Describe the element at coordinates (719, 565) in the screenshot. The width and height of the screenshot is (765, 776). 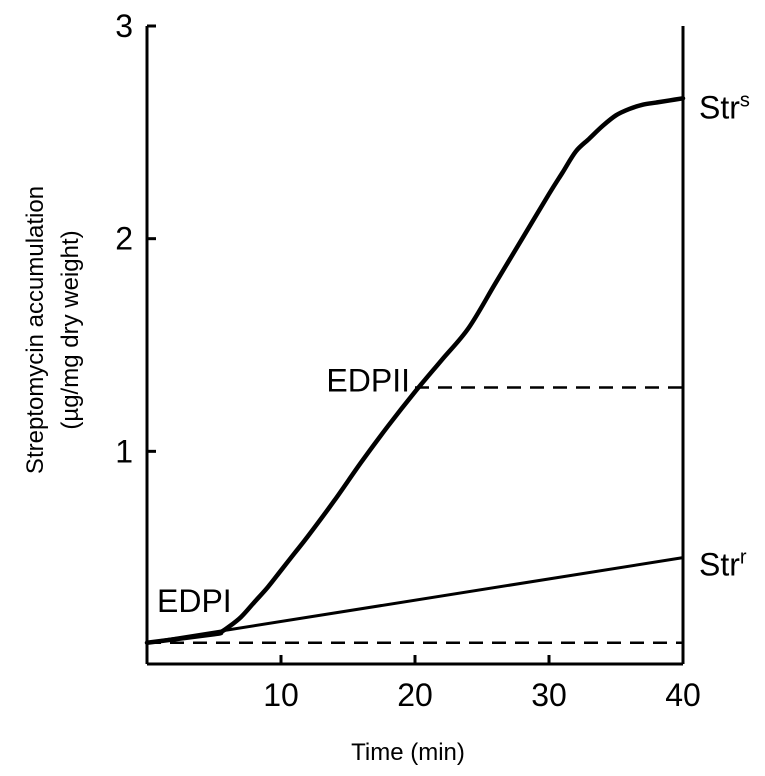
I see `series-label-str-r-name: Str` at that location.